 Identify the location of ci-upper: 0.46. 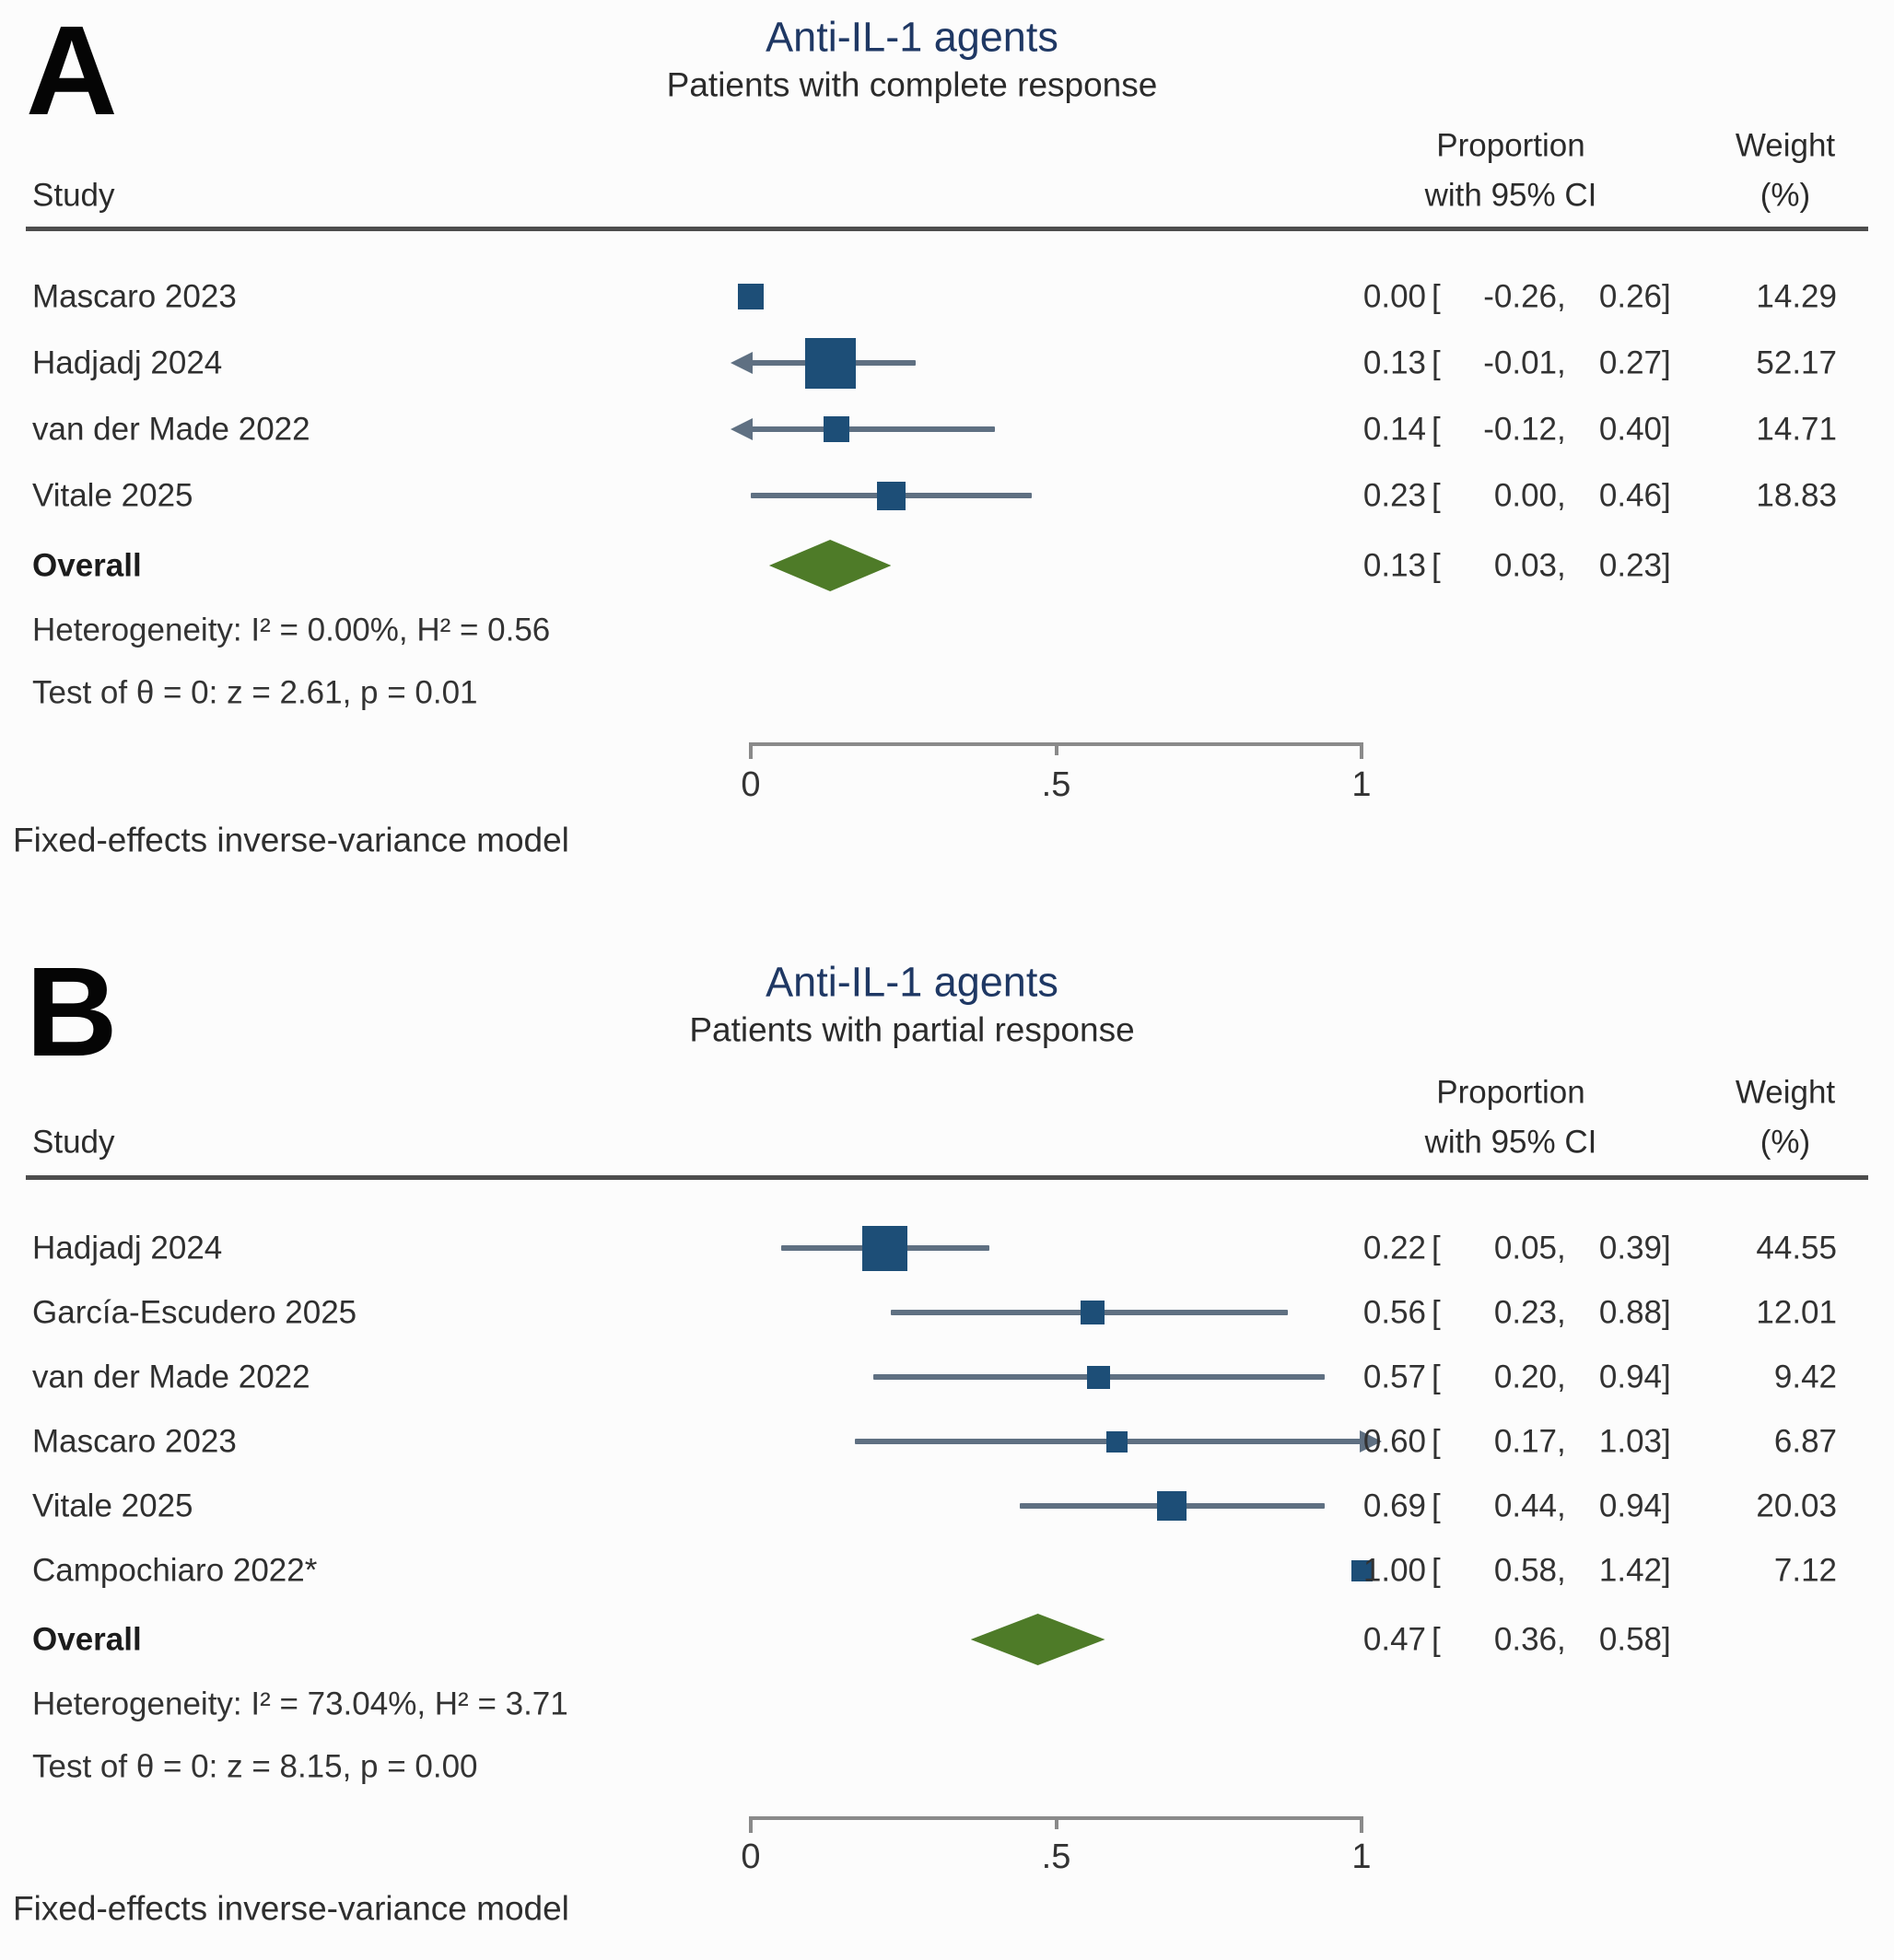
(1630, 495).